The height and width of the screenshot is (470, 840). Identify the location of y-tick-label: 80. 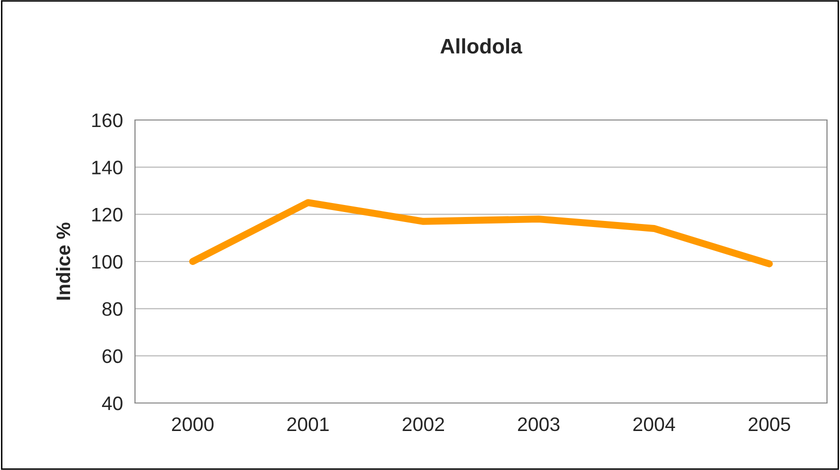
(112, 309).